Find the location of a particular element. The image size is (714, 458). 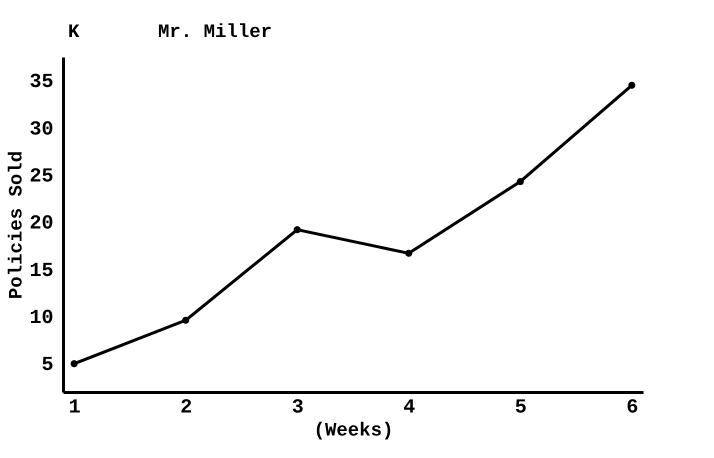

y-tick-label: 20 is located at coordinates (41, 224).